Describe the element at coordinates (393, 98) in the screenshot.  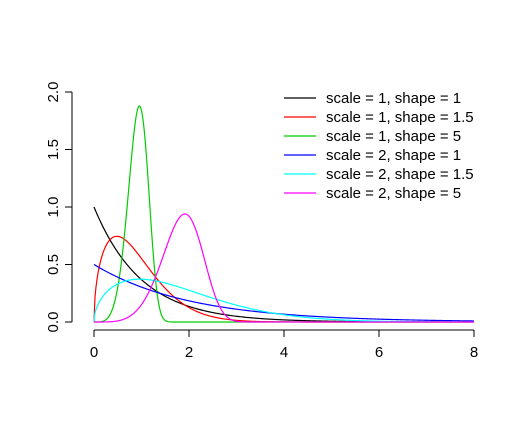
I see `legend-label: scale = 1, shape = 1` at that location.